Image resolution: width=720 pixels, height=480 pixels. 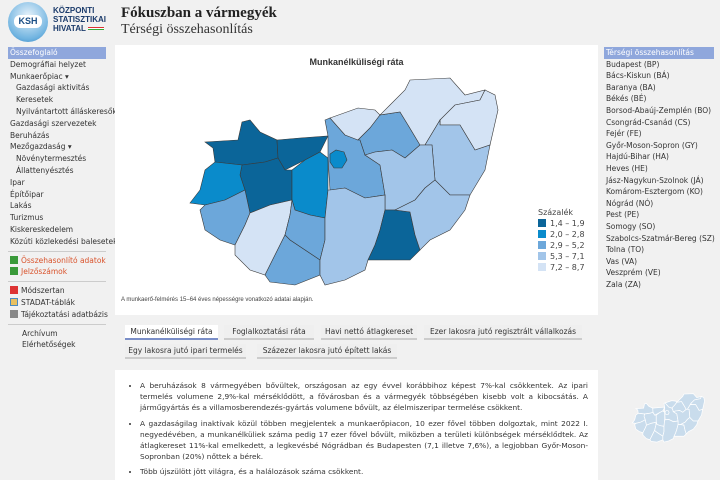 What do you see at coordinates (45, 170) in the screenshot?
I see `nav-allattenyesztes: Állattenyésztés` at bounding box center [45, 170].